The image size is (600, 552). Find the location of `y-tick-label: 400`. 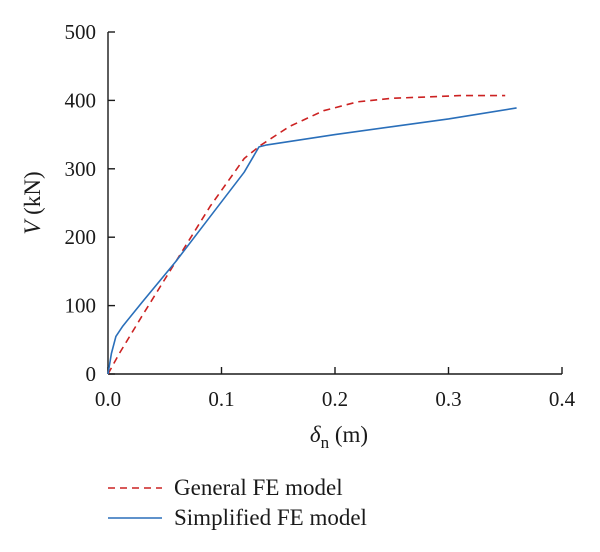

y-tick-label: 400 is located at coordinates (81, 100).